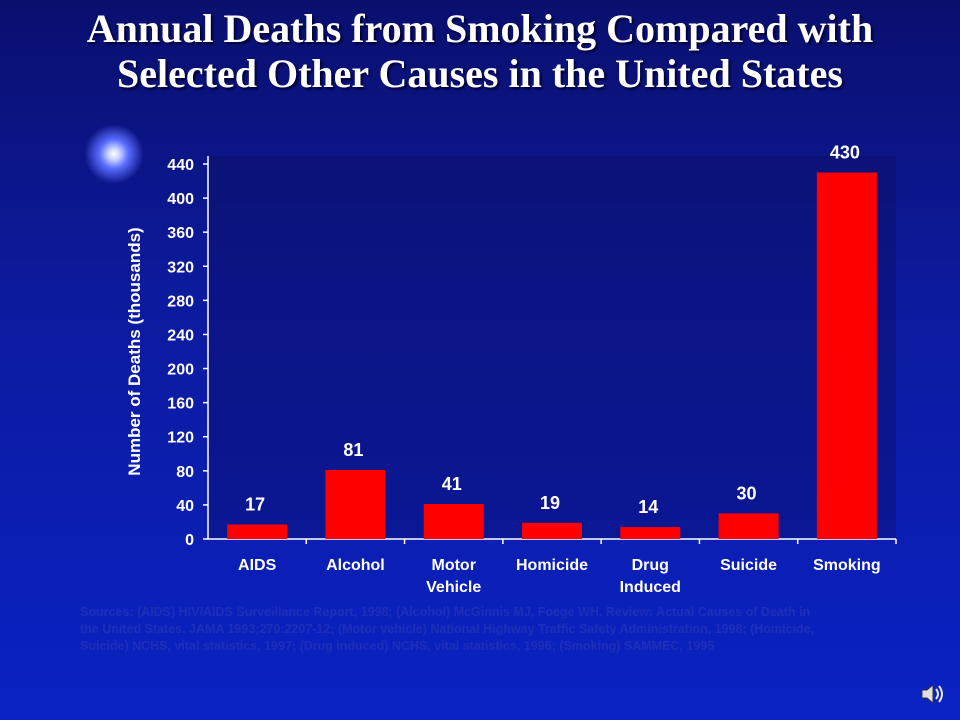  What do you see at coordinates (180, 301) in the screenshot?
I see `y-tick-label: 280` at bounding box center [180, 301].